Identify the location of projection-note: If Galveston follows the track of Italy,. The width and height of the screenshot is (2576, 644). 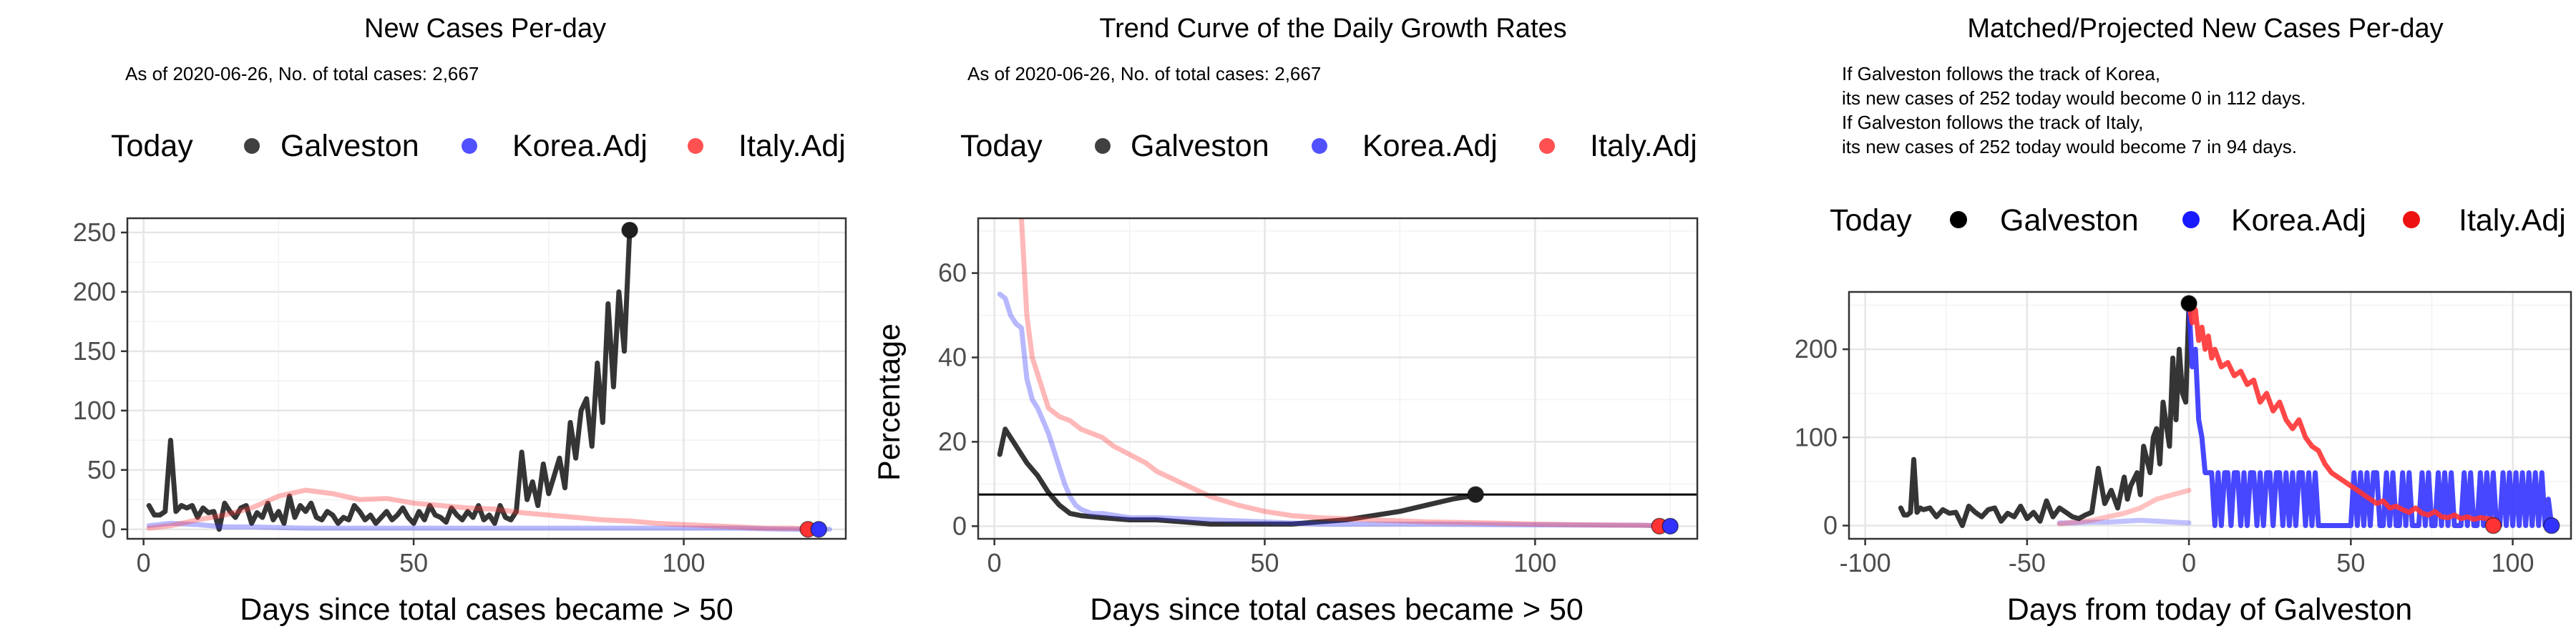
(1992, 122).